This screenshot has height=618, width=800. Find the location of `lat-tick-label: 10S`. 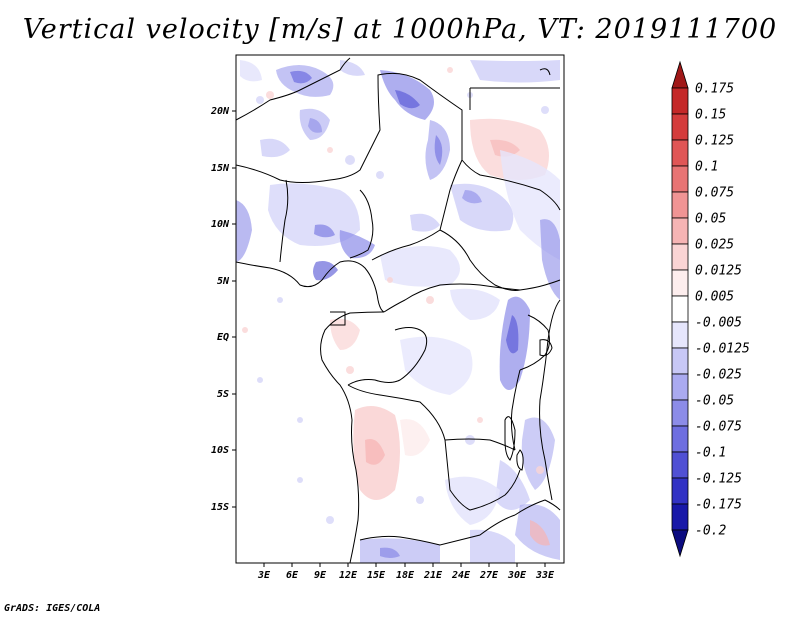

lat-tick-label: 10S is located at coordinates (220, 450).